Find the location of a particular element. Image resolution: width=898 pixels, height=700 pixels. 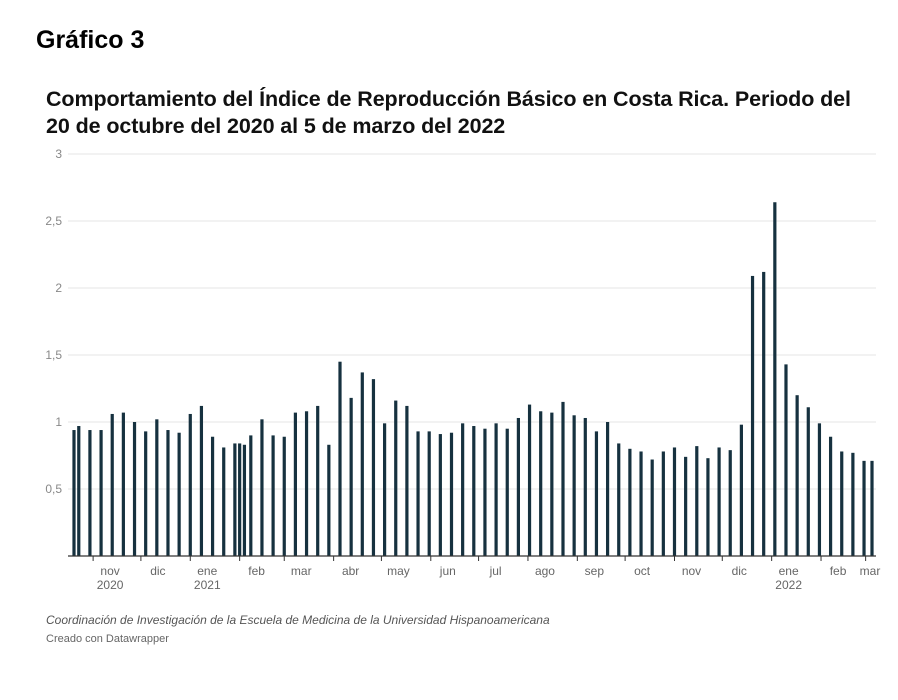

x-tick-year-label: 2020 is located at coordinates (110, 585).